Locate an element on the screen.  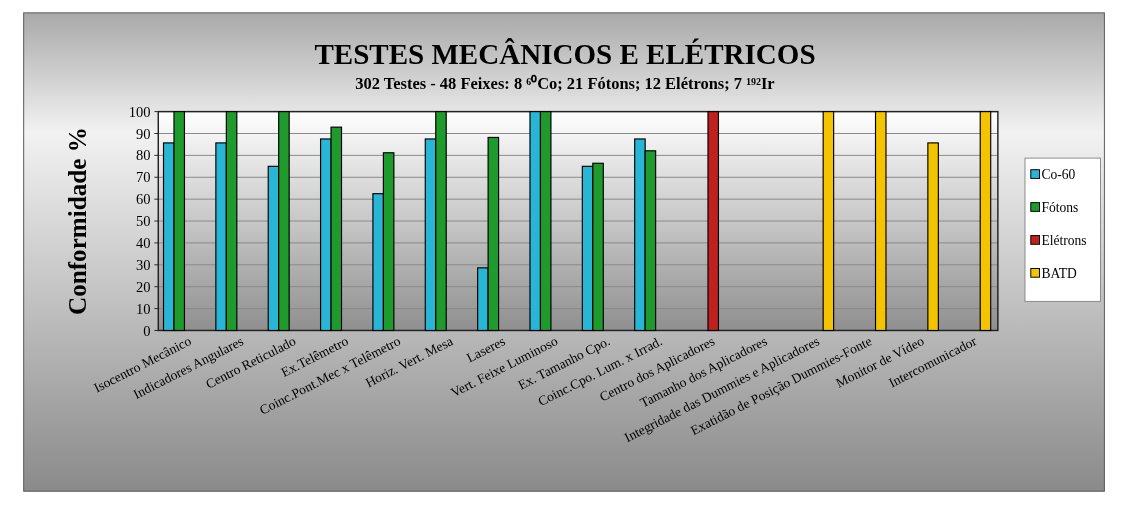
legend-label: Fótons is located at coordinates (1060, 208).